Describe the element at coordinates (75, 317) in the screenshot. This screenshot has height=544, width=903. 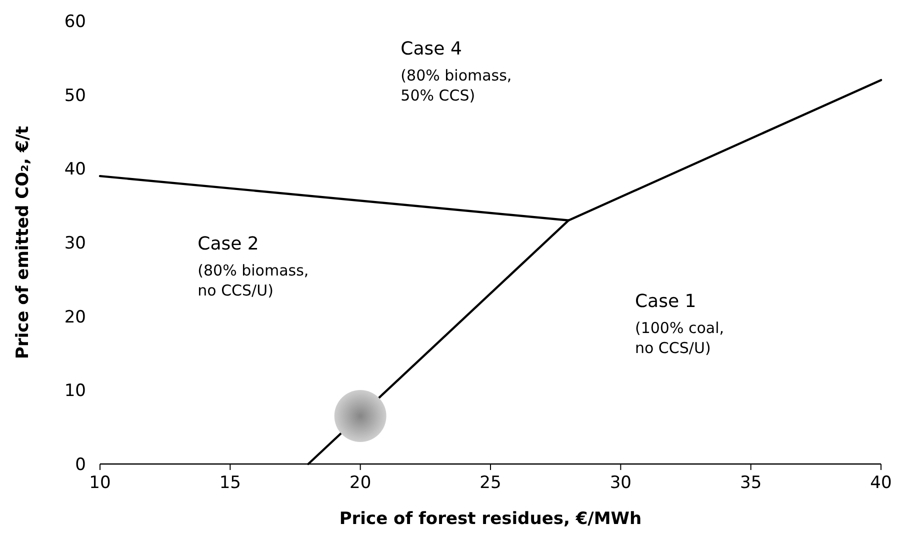
I see `y-tick-label: 20` at that location.